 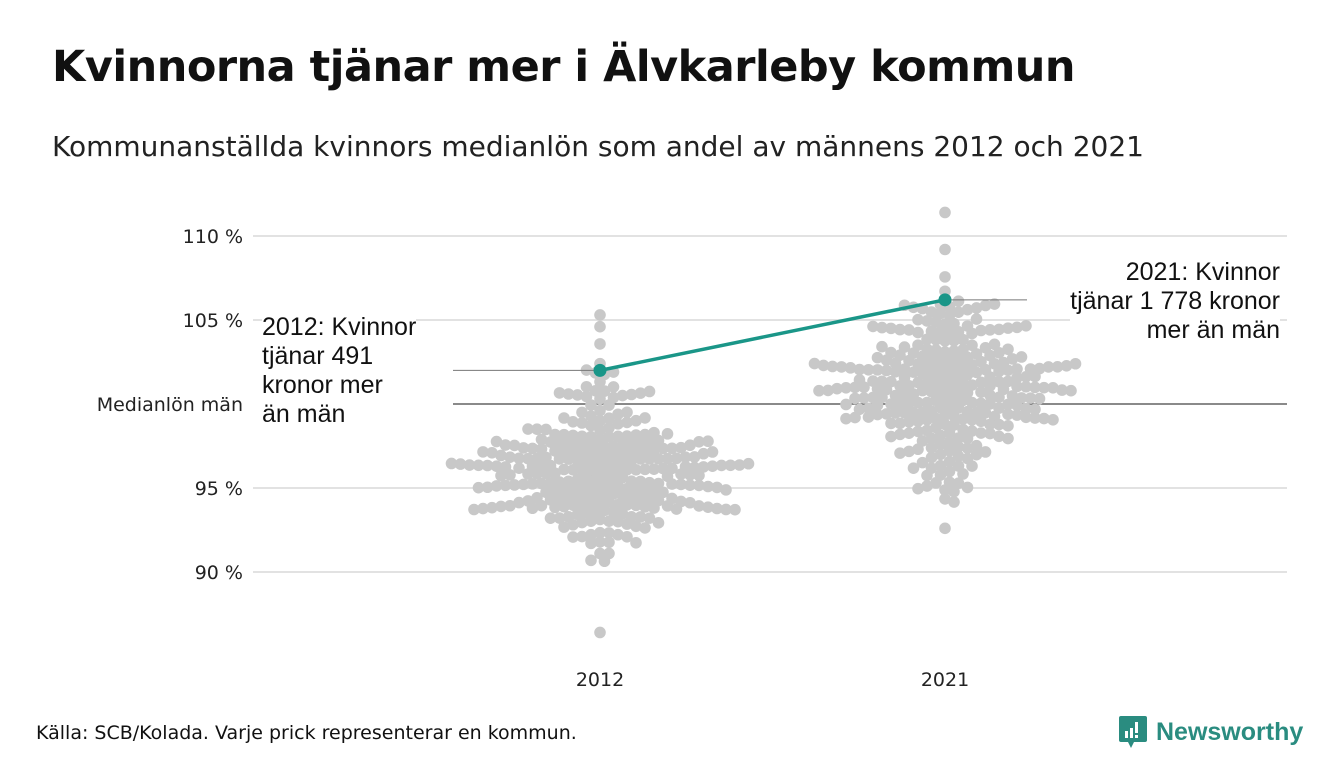 I want to click on newsworthy-logo: Newsworthy, so click(x=1210, y=732).